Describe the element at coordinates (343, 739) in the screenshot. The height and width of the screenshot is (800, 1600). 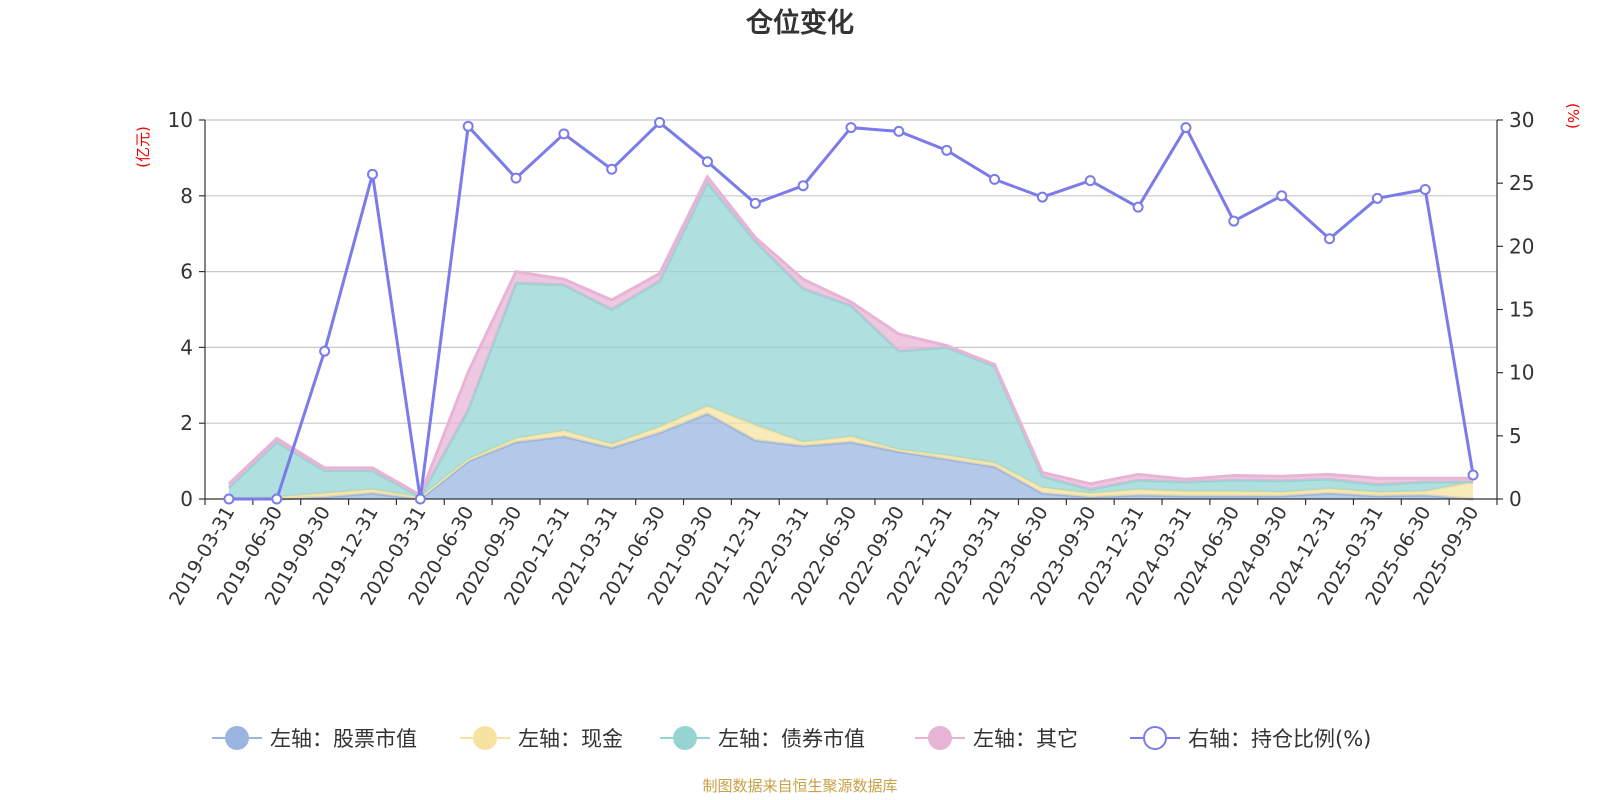
I see `legend-label-0: 左轴：股票市值` at that location.